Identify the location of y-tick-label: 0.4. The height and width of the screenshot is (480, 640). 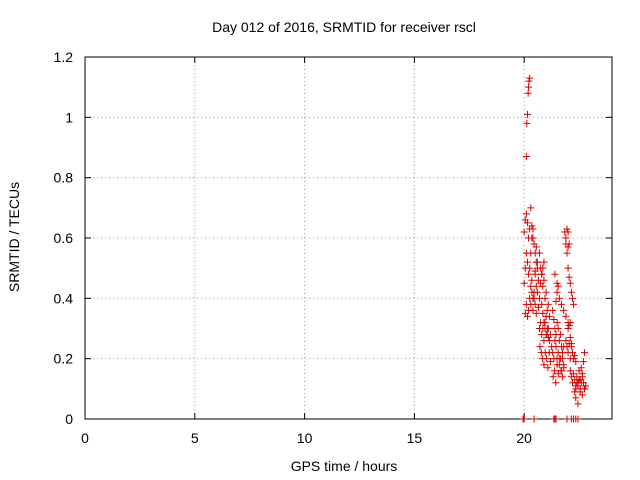
(64, 298).